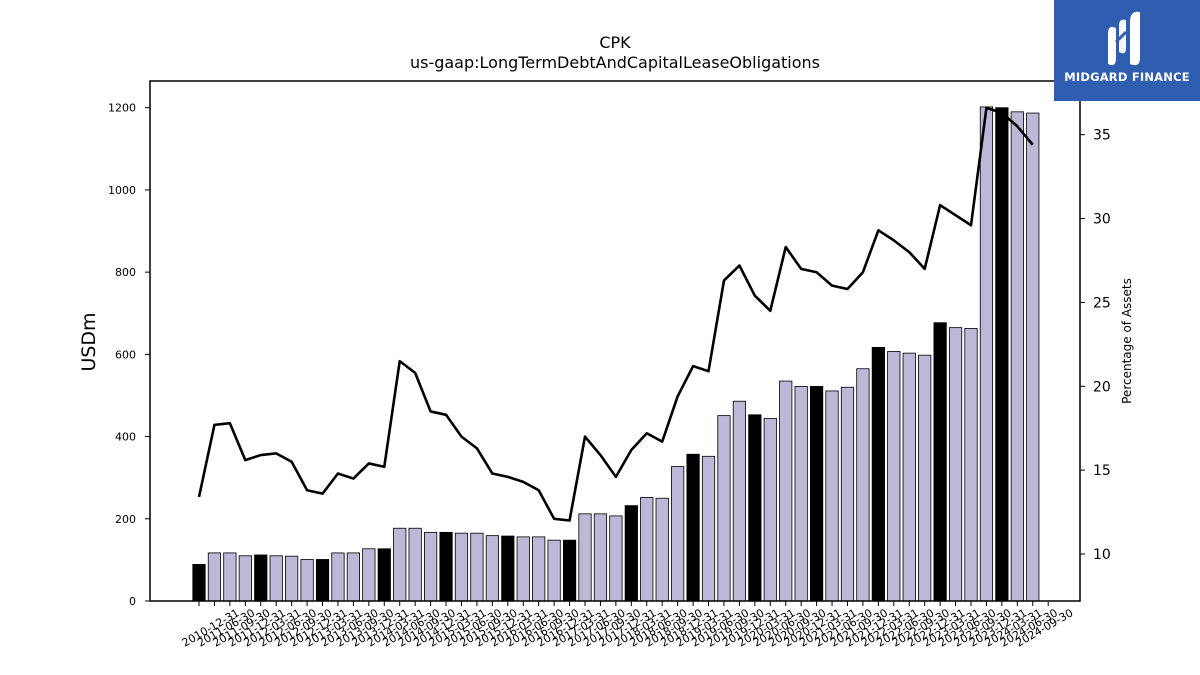  What do you see at coordinates (1102, 303) in the screenshot?
I see `y2-tick-label-25: 25` at bounding box center [1102, 303].